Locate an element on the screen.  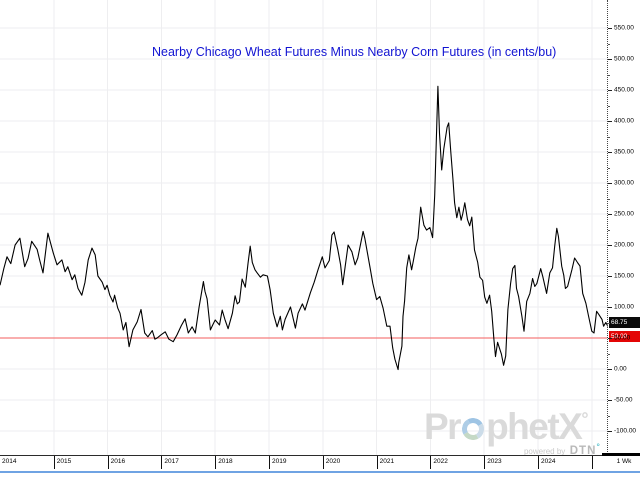
dtn-text: DTN is located at coordinates (583, 451).